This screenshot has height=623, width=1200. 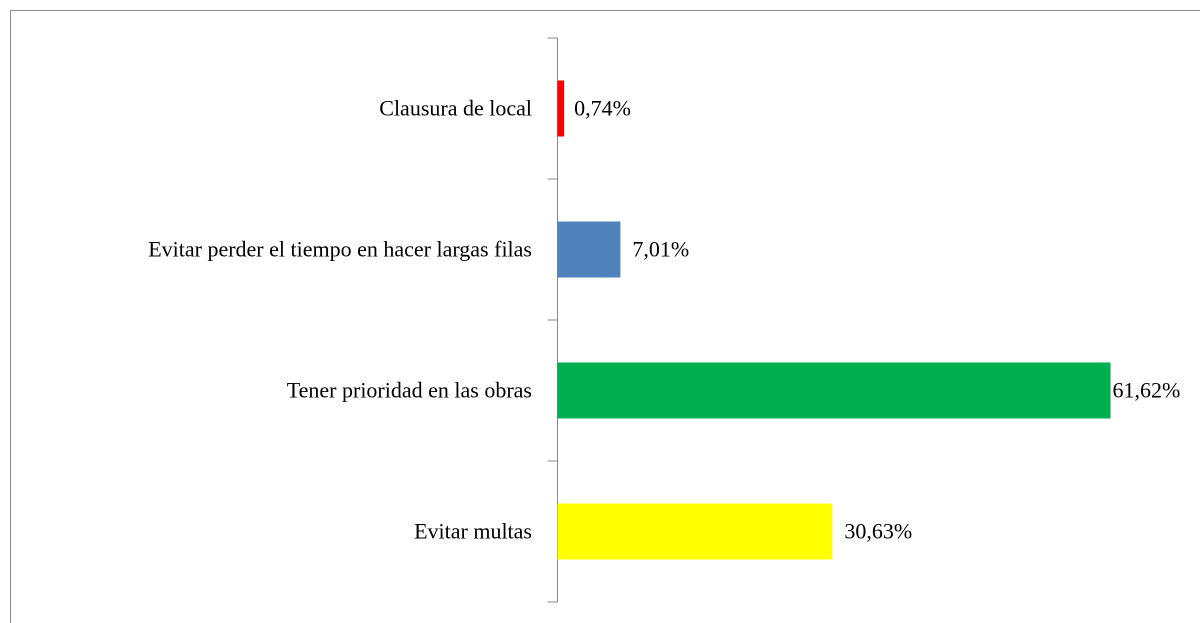 I want to click on value-label: 61,62%, so click(x=1147, y=390).